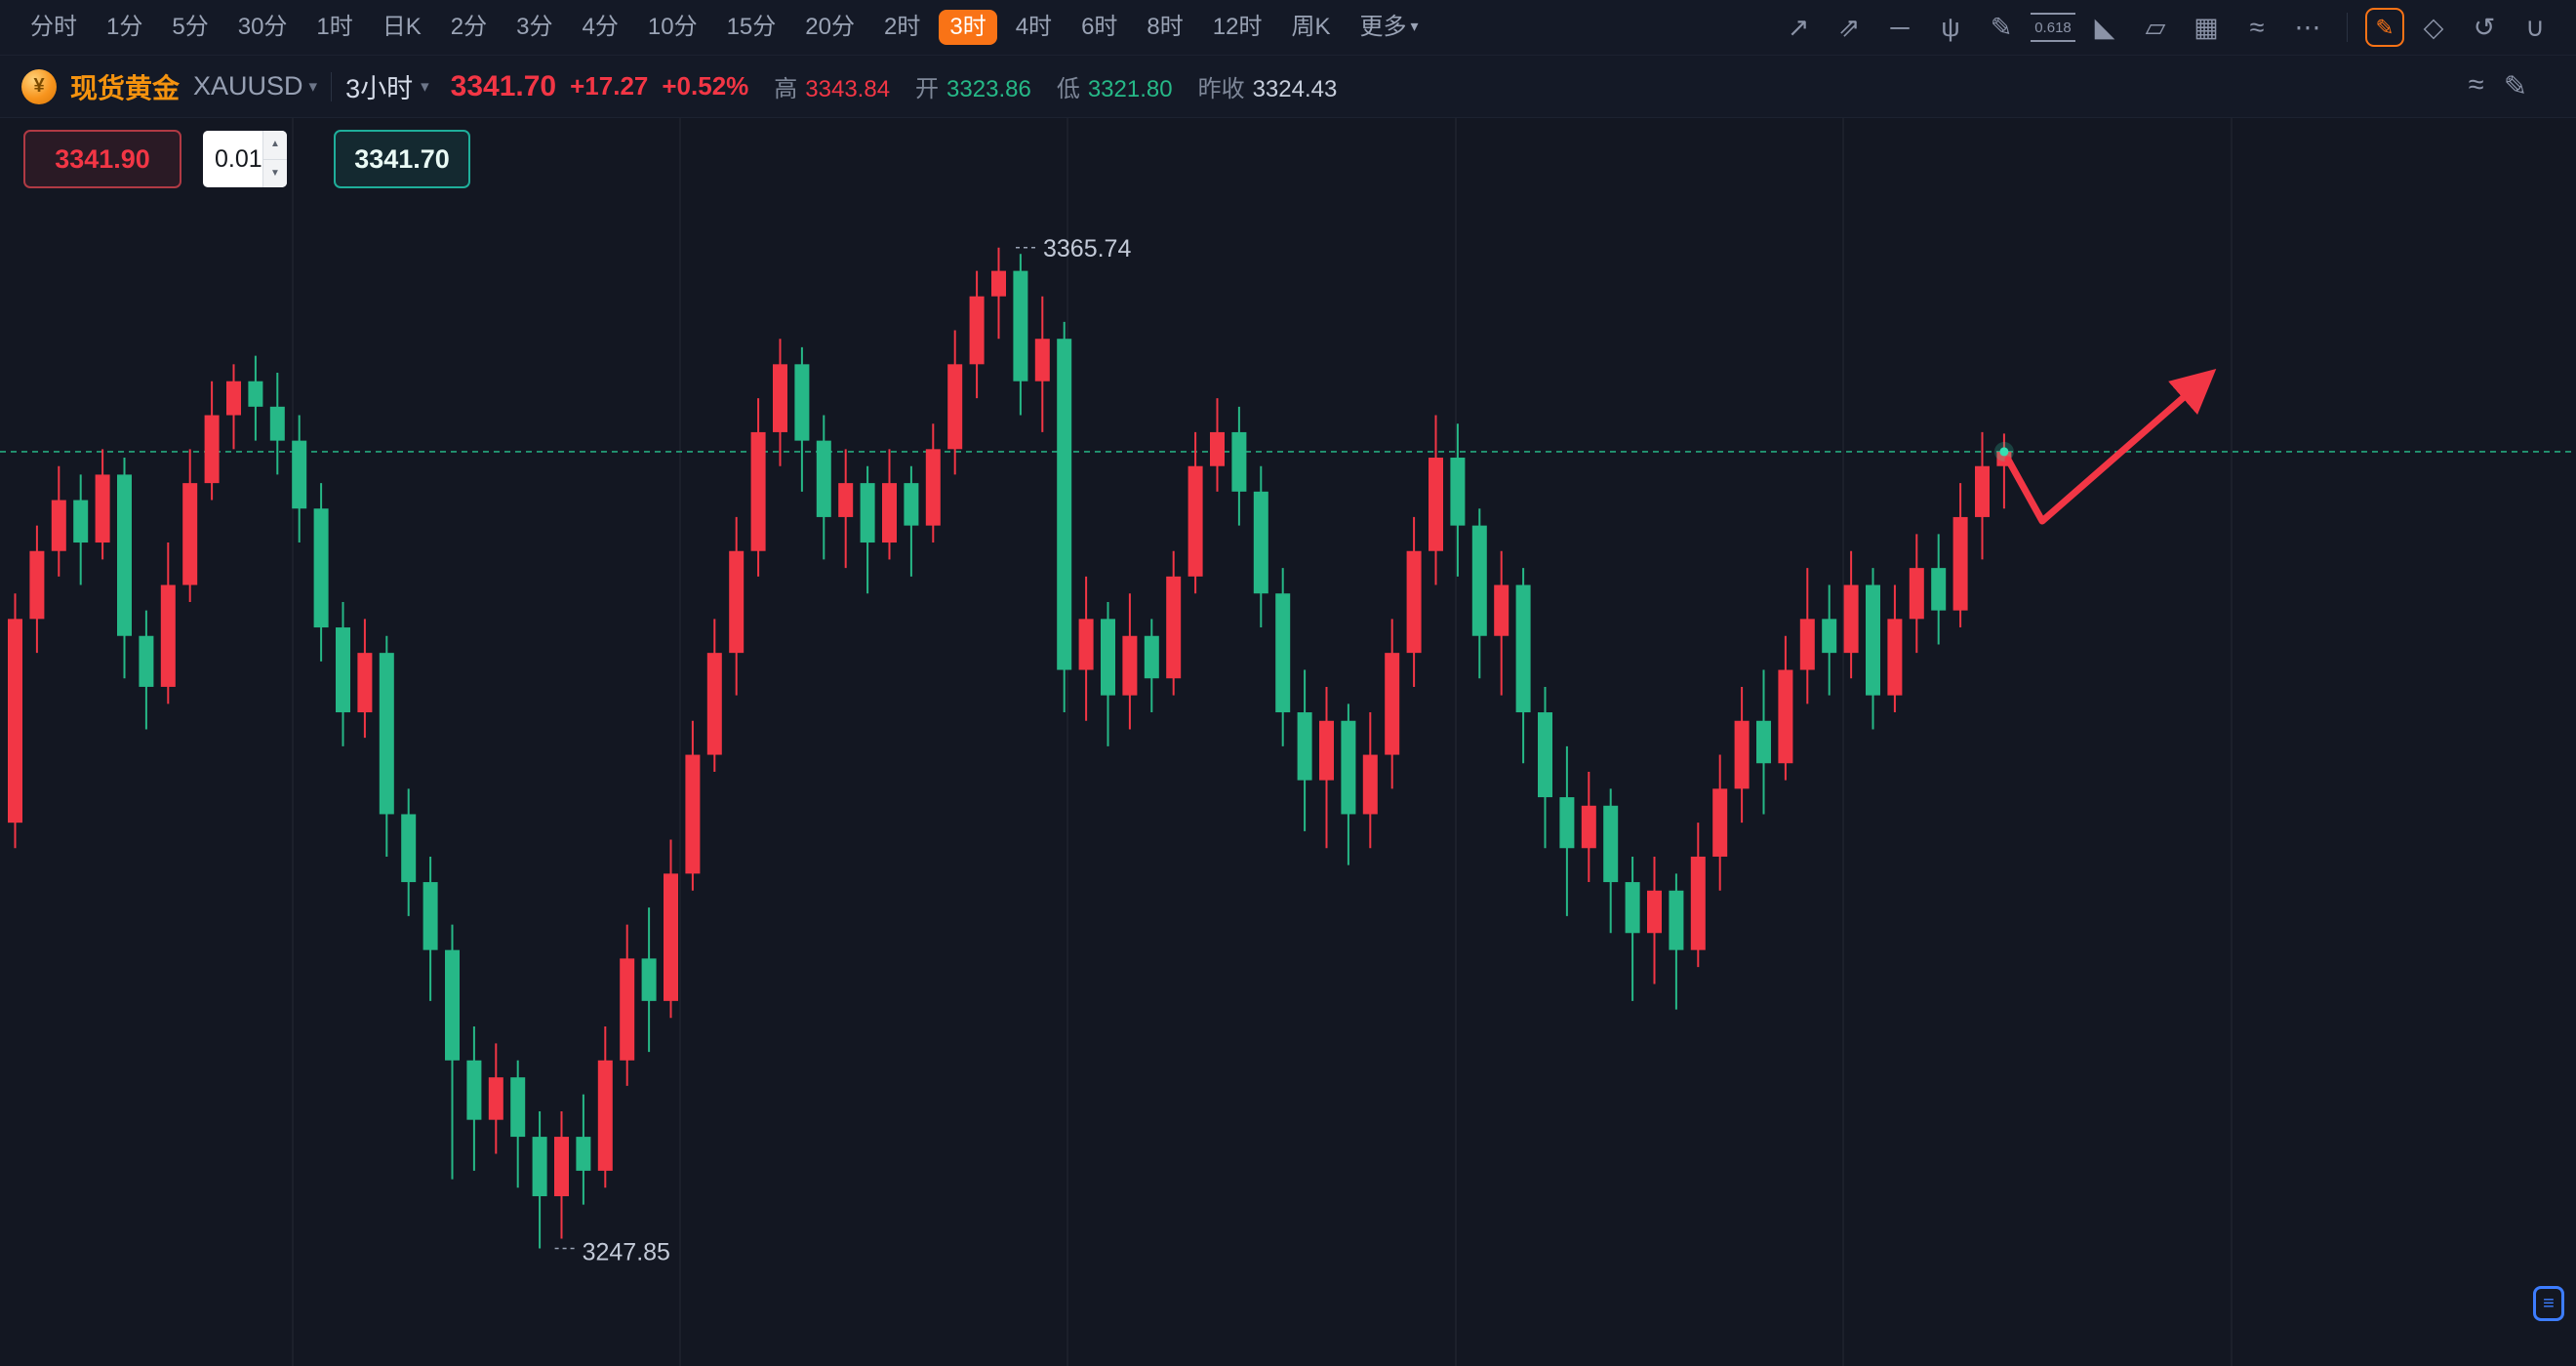 The width and height of the screenshot is (2576, 1366). Describe the element at coordinates (402, 159) in the screenshot. I see `buy-price-button: 3341.70` at that location.